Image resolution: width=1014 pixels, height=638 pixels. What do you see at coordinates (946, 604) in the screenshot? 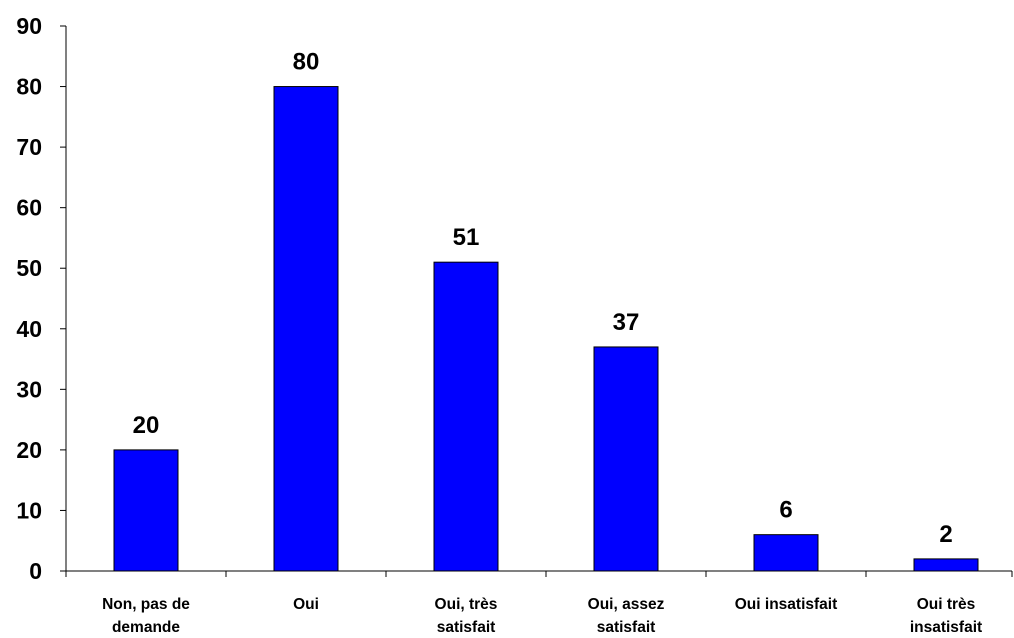
I see `x-tick-label: Oui très` at bounding box center [946, 604].